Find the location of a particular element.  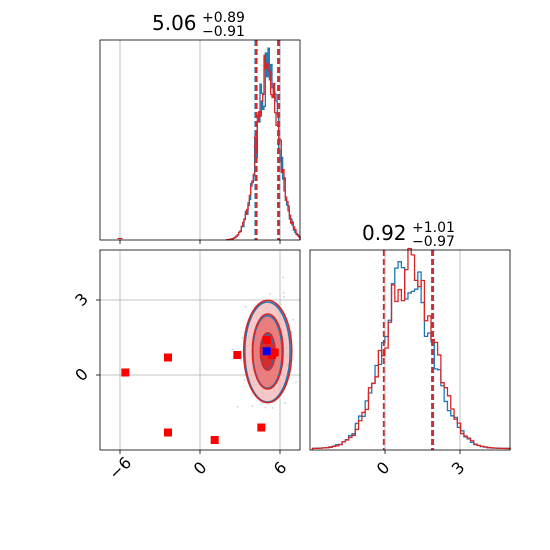

histogram-blue is located at coordinates (411, 355).